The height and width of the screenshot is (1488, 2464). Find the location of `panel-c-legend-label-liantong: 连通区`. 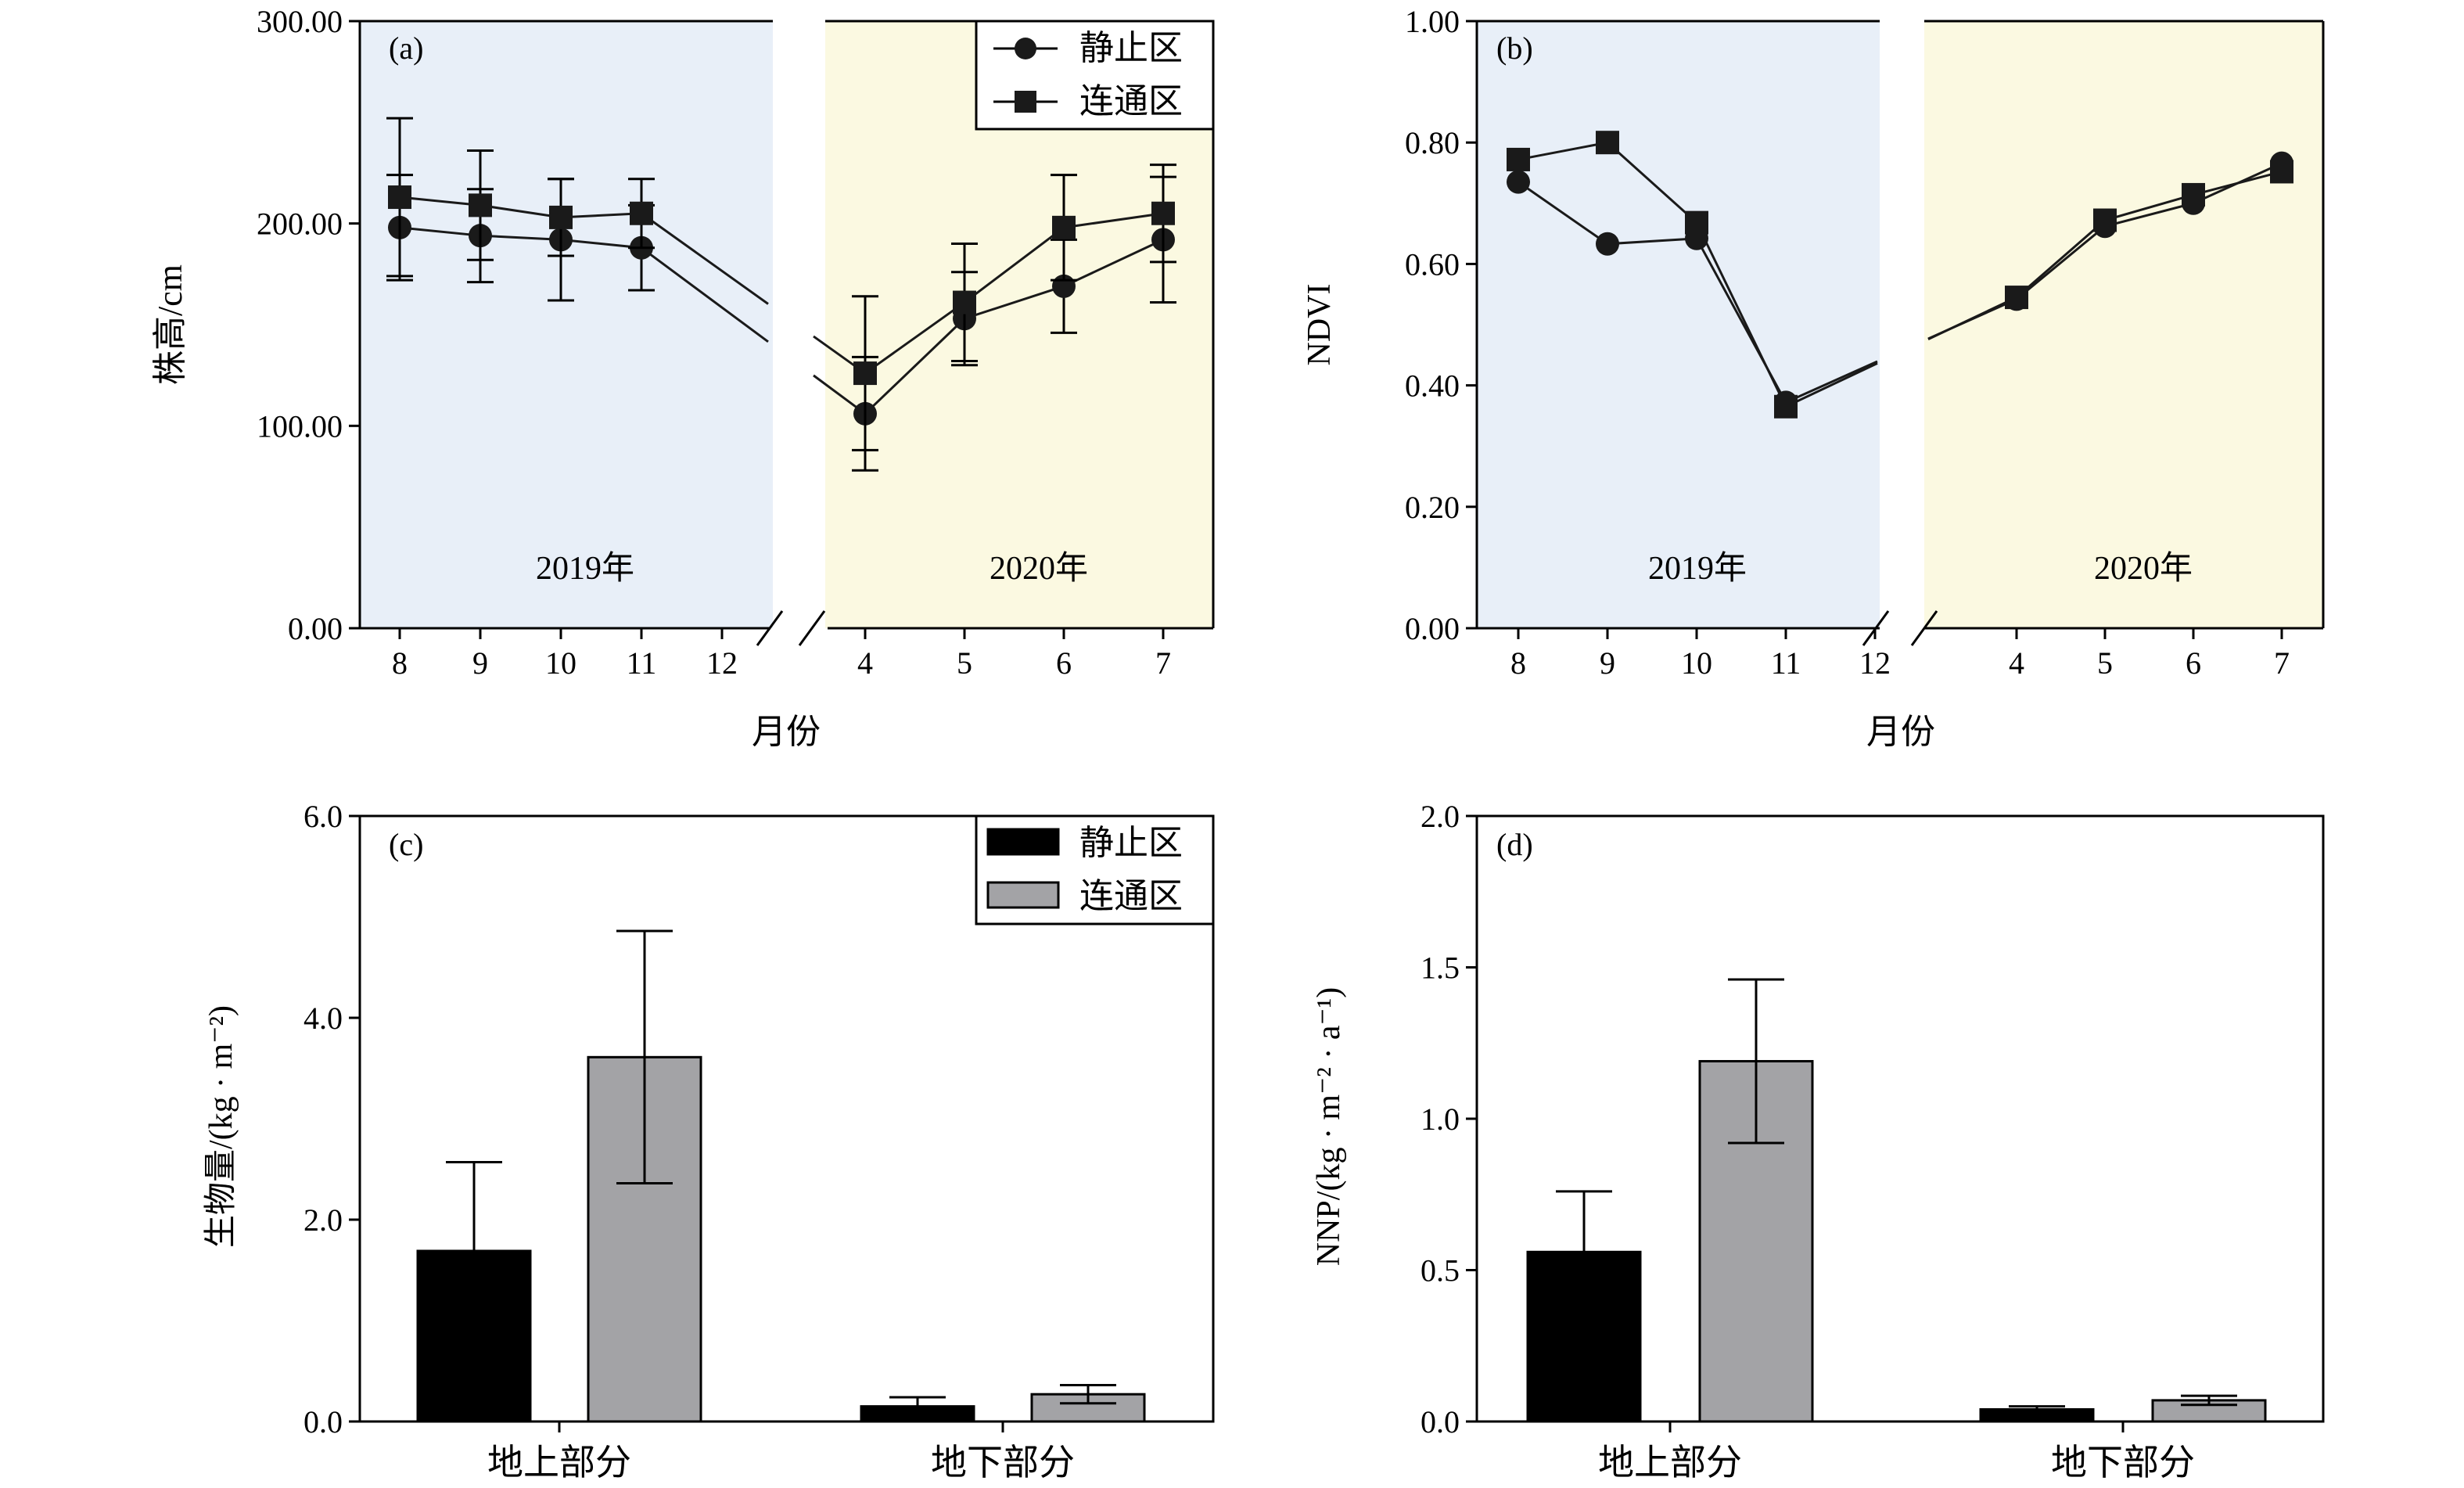

panel-c-legend-label-liantong: 连通区 is located at coordinates (1131, 896).